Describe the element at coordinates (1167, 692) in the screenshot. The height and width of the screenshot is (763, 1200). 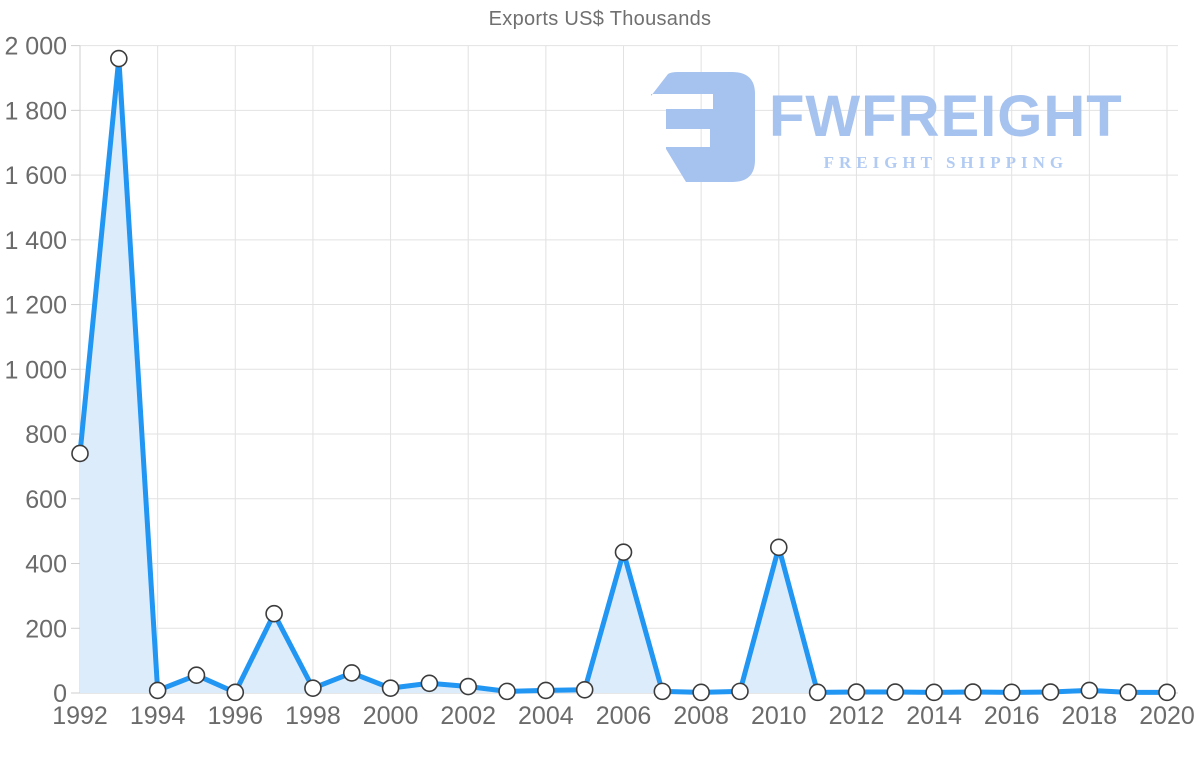
I see `data-point-2020` at that location.